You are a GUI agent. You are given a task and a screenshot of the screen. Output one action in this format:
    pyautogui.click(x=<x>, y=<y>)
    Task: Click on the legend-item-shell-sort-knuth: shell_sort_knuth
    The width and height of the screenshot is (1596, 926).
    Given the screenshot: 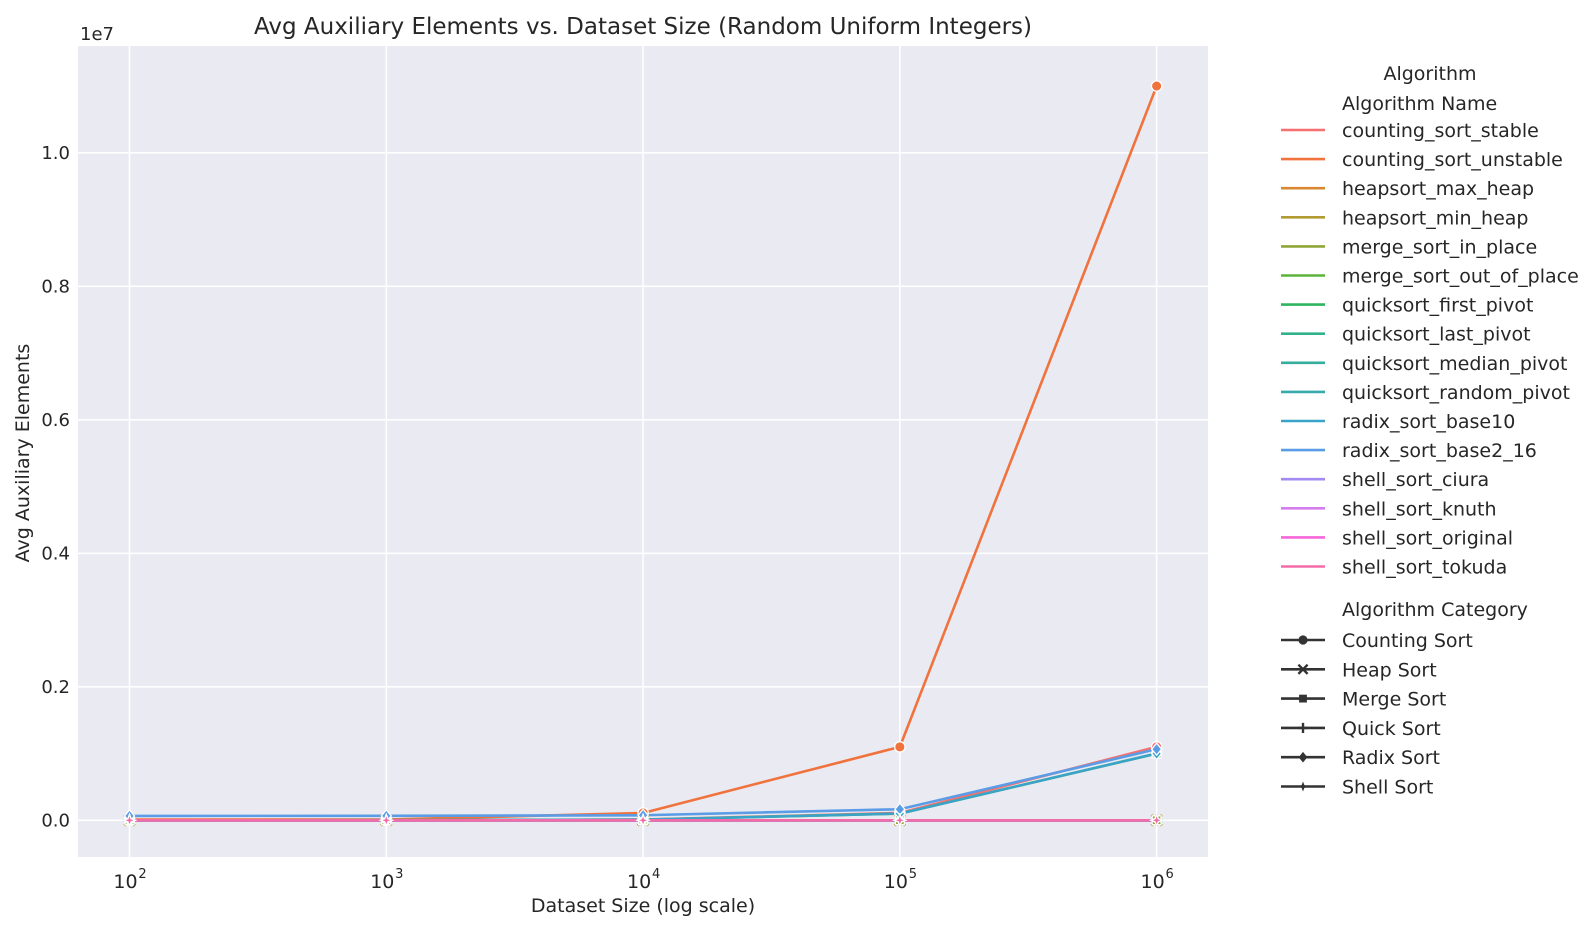 What is the action you would take?
    pyautogui.click(x=1389, y=509)
    